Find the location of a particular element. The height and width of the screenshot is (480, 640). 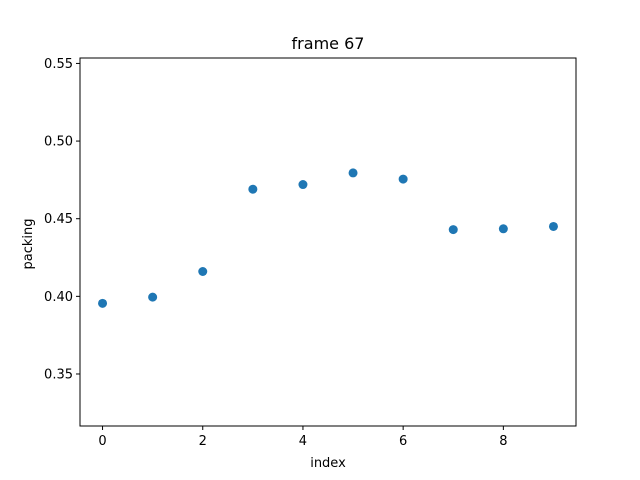

x-tick-label: 0 is located at coordinates (102, 441).